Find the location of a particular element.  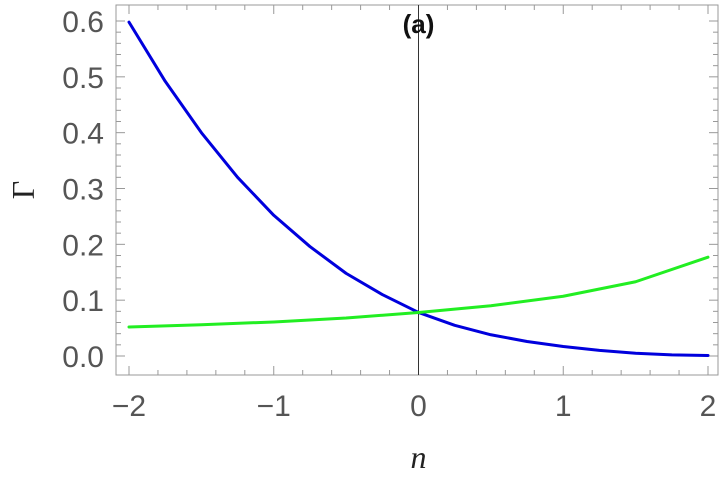

y-tick-label: 0.4 is located at coordinates (83, 134).